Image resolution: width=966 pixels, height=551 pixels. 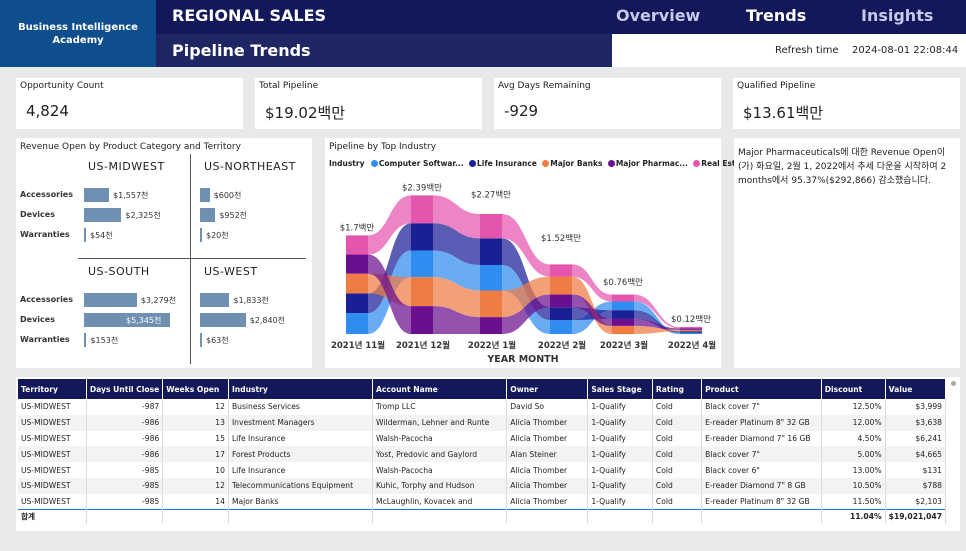 What do you see at coordinates (251, 300) in the screenshot?
I see `bar-value-label: $1,833천` at bounding box center [251, 300].